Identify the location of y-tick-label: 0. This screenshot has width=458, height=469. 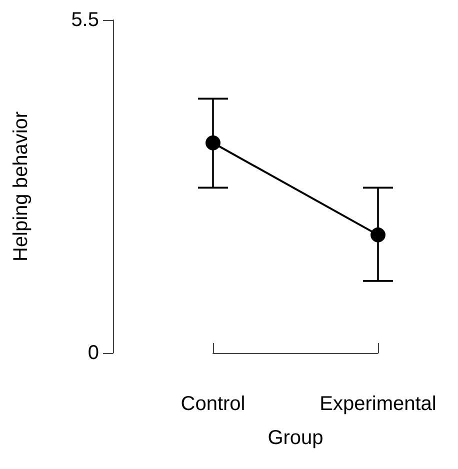
(93, 353).